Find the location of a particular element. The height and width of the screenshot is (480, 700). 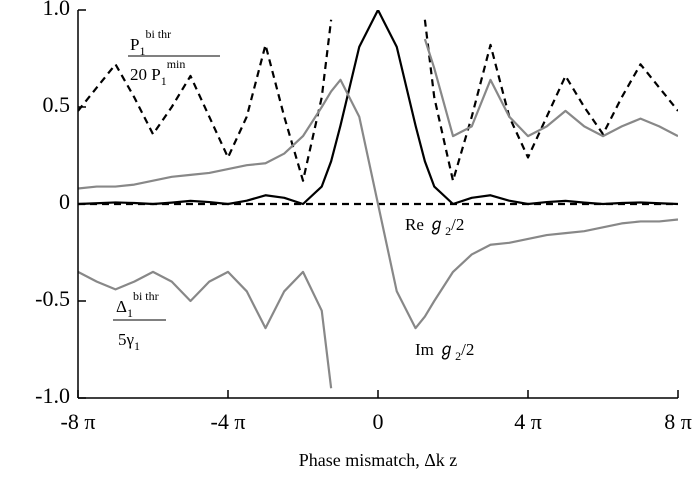

y-tick-label: -1.0 is located at coordinates (52, 395).